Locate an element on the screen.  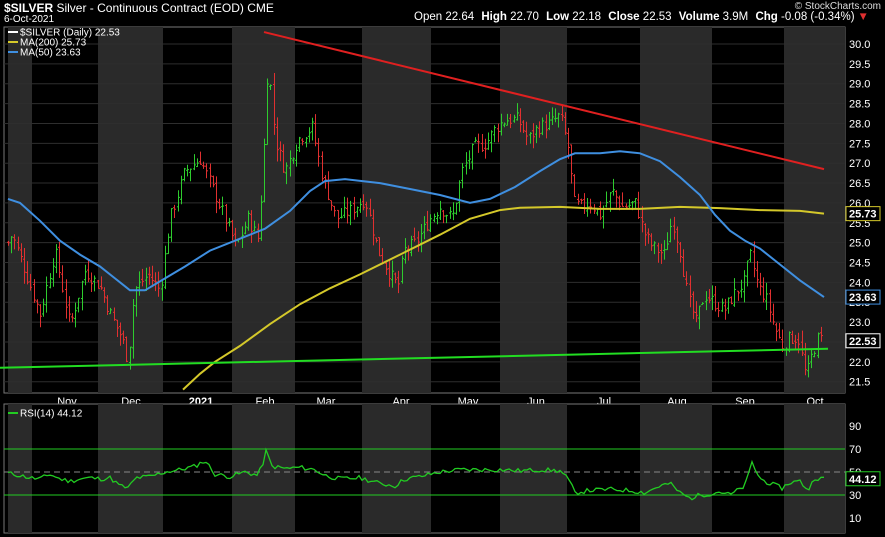
svg-text: $SILVER (Daily) 22.53 is located at coordinates (70, 33).